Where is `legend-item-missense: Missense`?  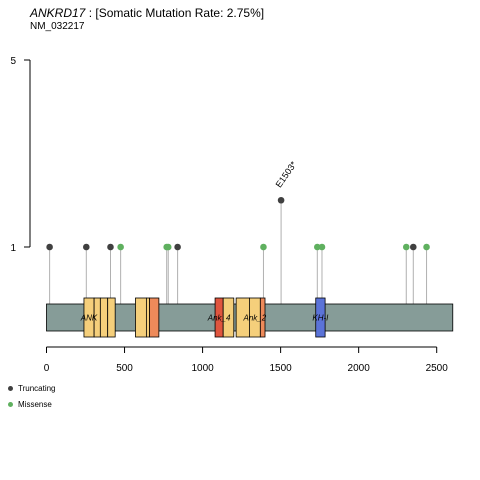 legend-item-missense: Missense is located at coordinates (30, 404).